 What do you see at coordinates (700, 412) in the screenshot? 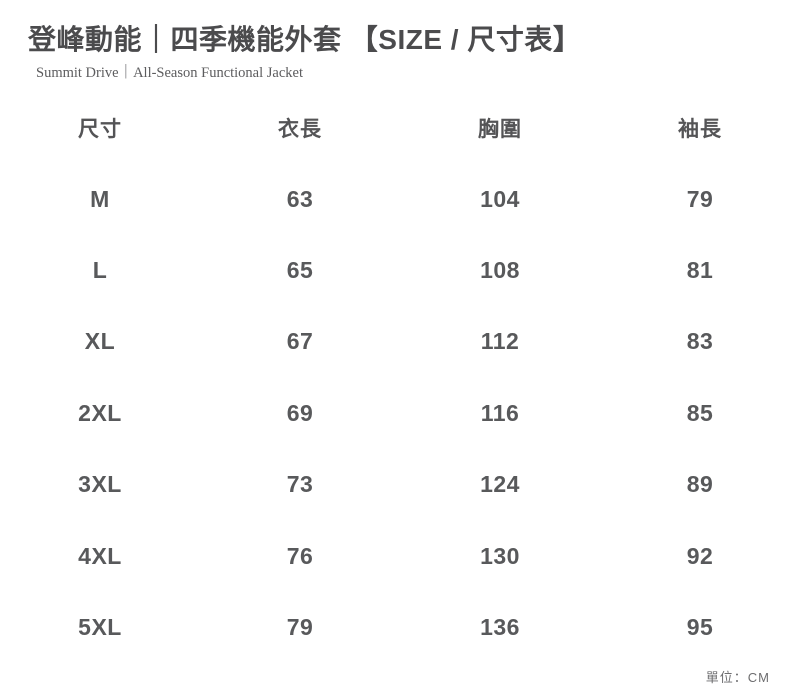
I see `sleeve-value: 85` at bounding box center [700, 412].